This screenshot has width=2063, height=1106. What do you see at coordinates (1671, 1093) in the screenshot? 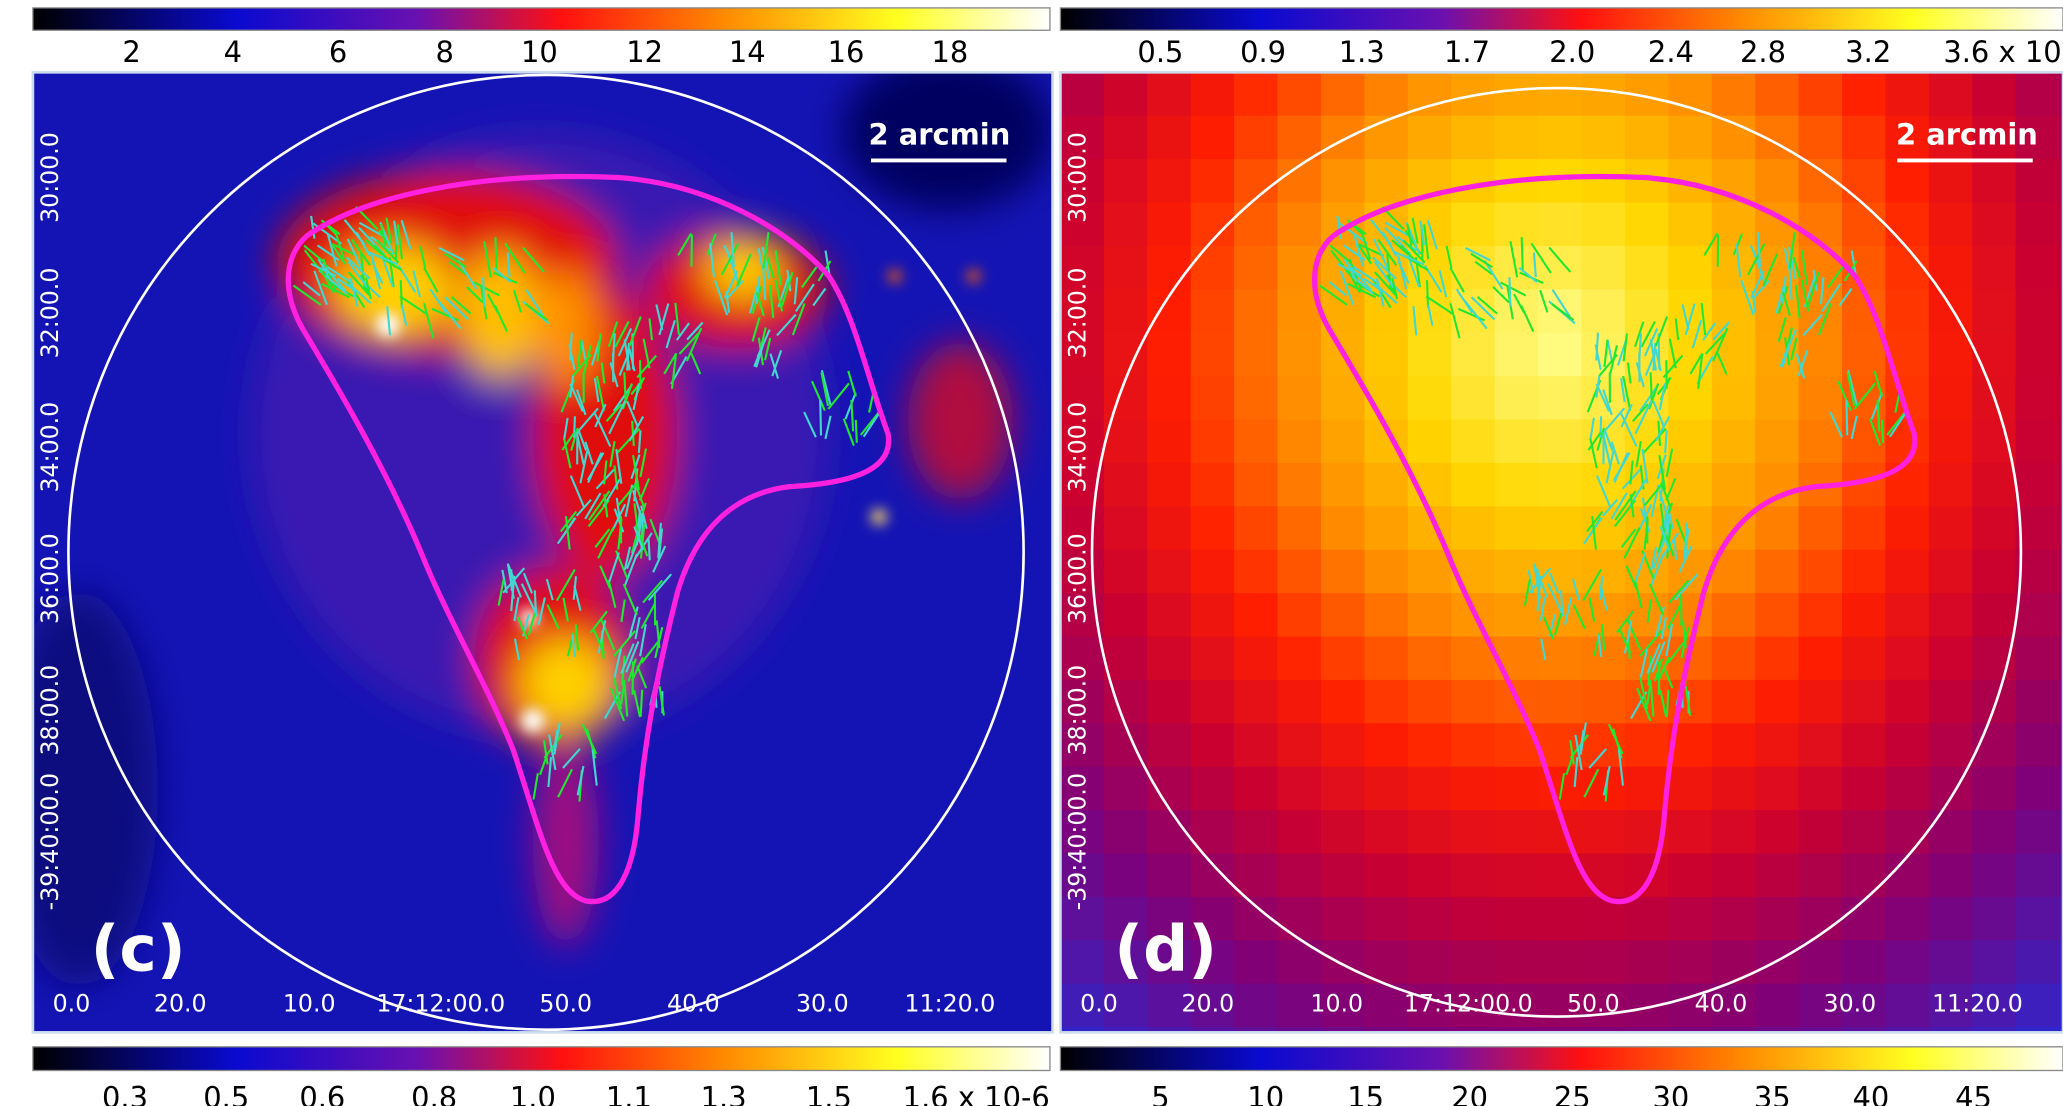
I see `colorbar-tick-label: 30` at bounding box center [1671, 1093].